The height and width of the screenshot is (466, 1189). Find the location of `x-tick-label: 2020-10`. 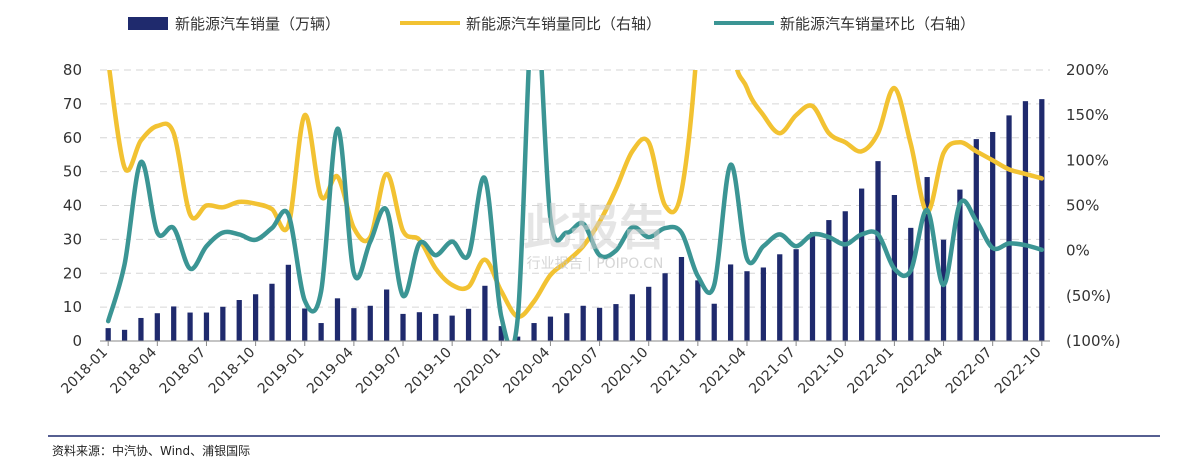

x-tick-label: 2020-10 is located at coordinates (625, 371).